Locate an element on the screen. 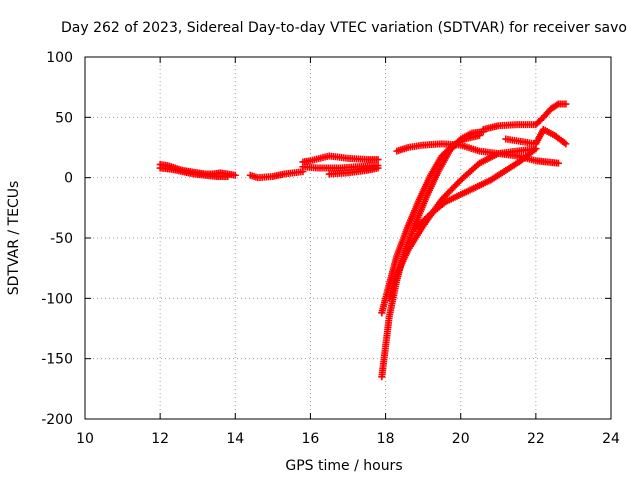  x-tick-label: 14 is located at coordinates (235, 439).